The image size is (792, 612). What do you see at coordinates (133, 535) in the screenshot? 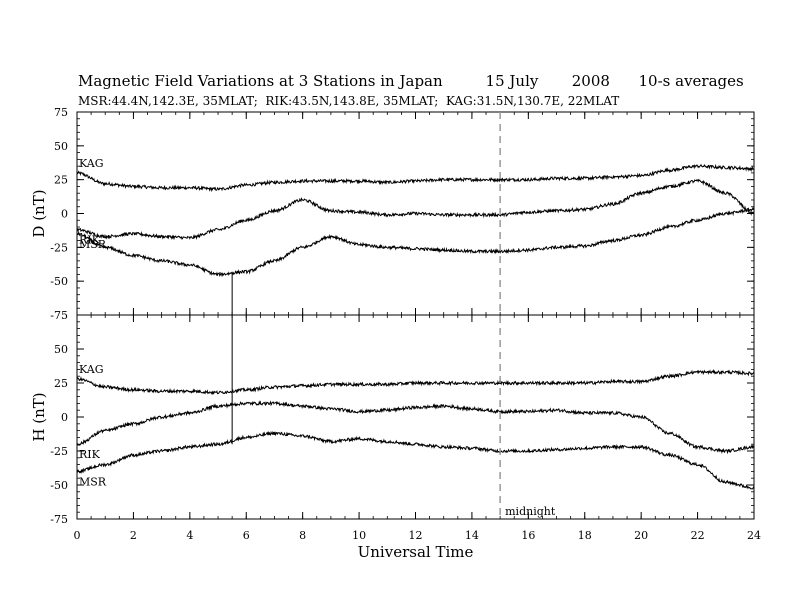
I see `x-tick-label: 2` at bounding box center [133, 535].